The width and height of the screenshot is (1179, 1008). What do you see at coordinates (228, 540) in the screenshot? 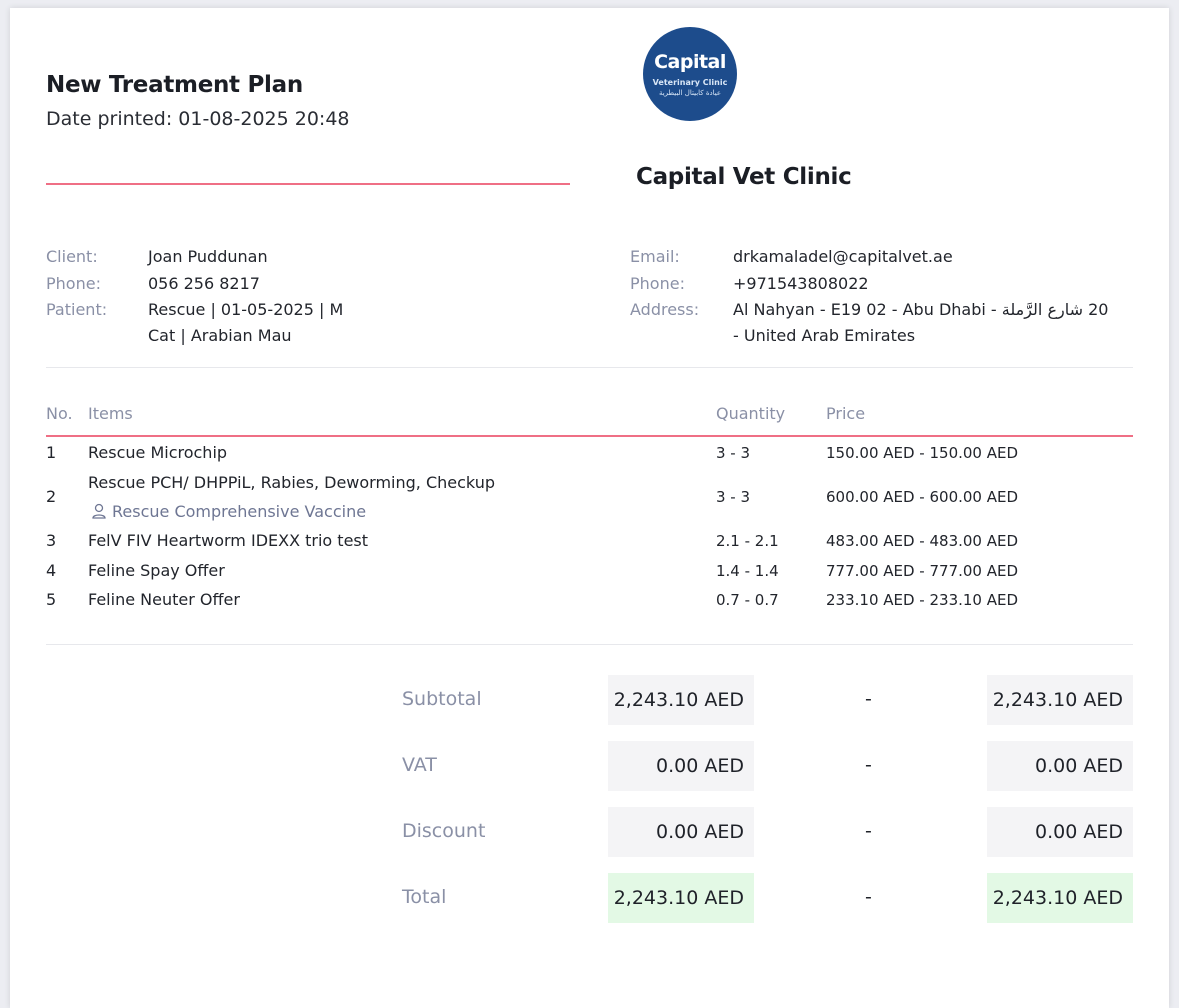
I see `row-item: FelV FIV Heartworm IDEXX trio test` at bounding box center [228, 540].